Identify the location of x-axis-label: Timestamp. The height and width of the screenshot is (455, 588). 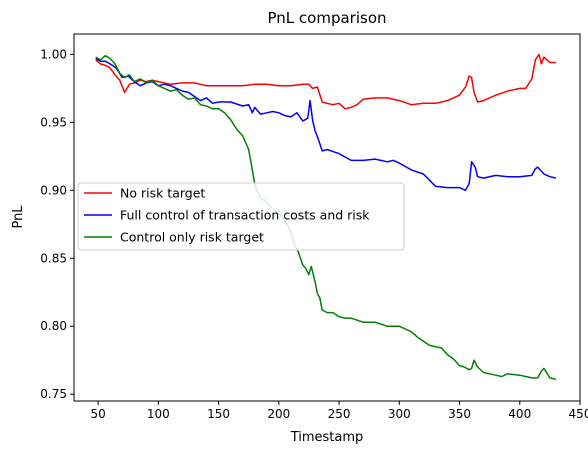
(327, 437).